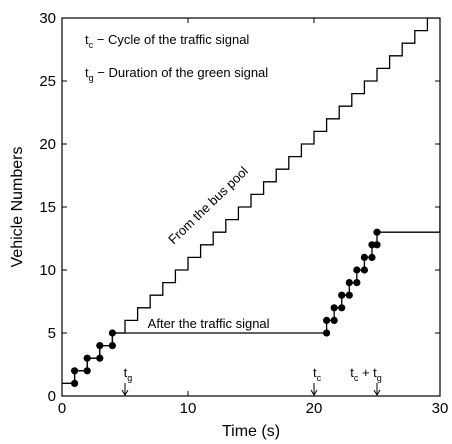  What do you see at coordinates (47, 270) in the screenshot?
I see `y-tick-label: 10` at bounding box center [47, 270].